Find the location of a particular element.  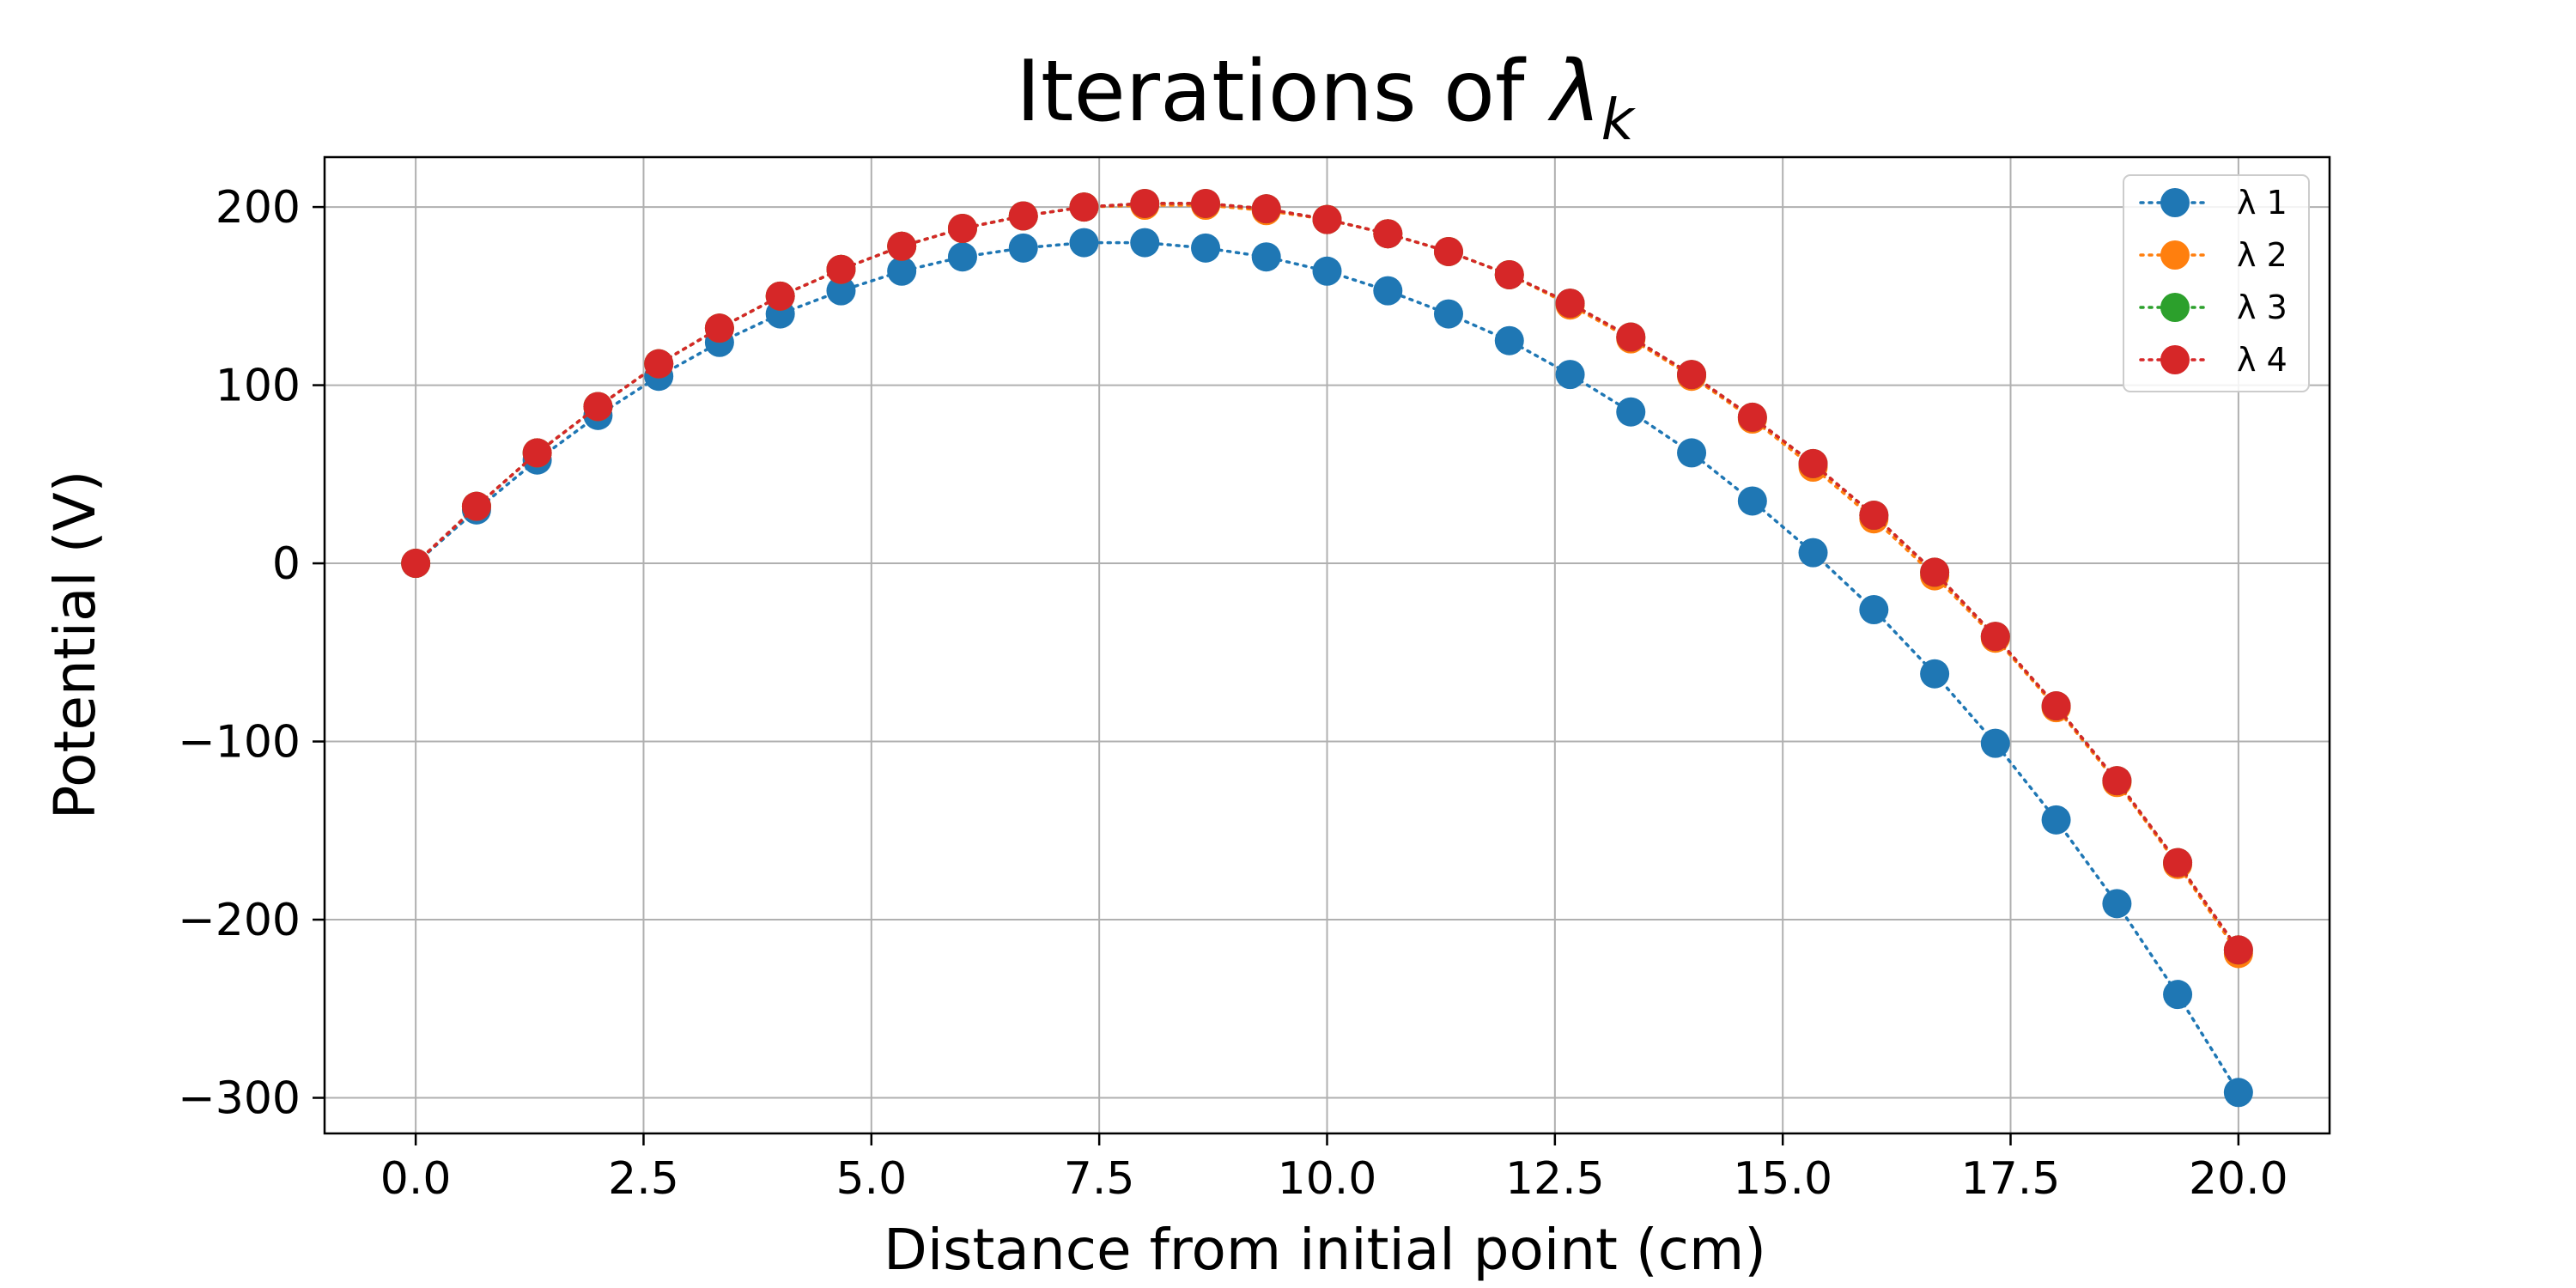

legend-item: λ 4 is located at coordinates (2213, 360).